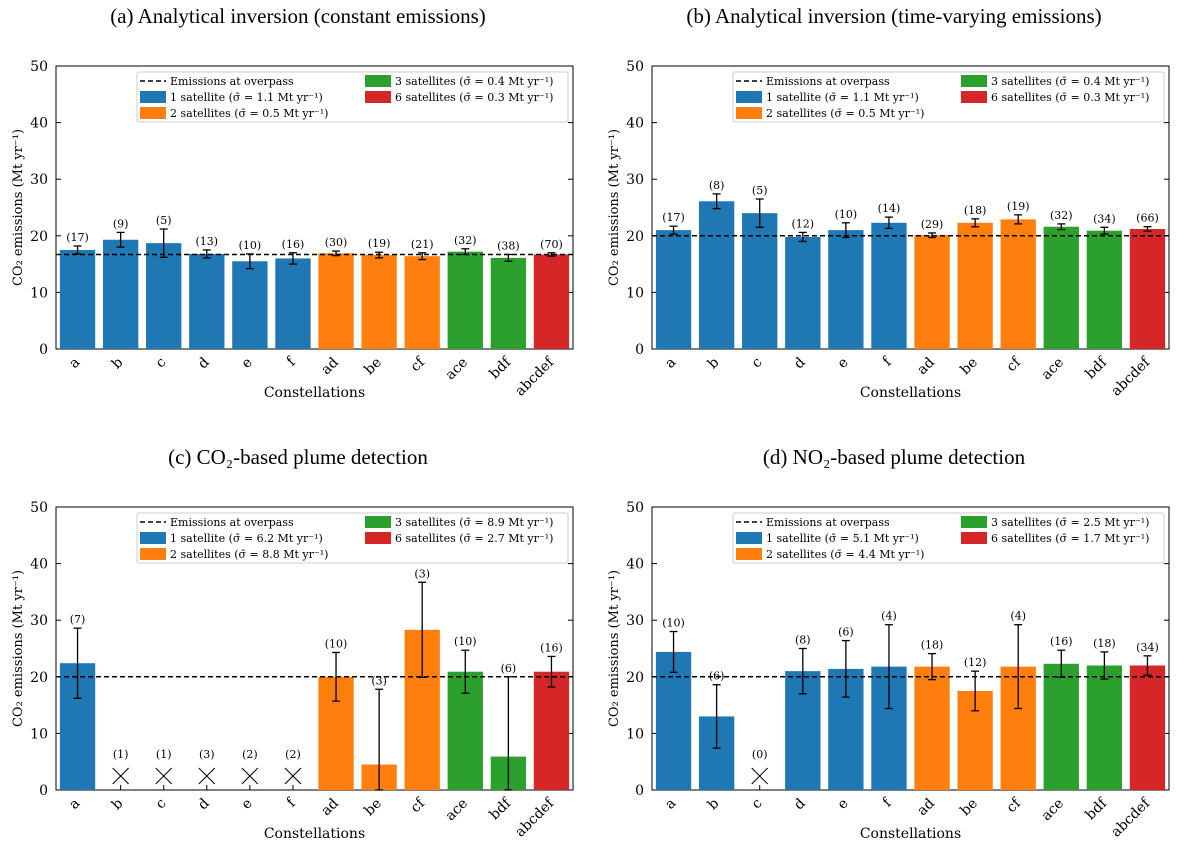  What do you see at coordinates (828, 522) in the screenshot?
I see `legend-label: Emissions at overpass` at bounding box center [828, 522].